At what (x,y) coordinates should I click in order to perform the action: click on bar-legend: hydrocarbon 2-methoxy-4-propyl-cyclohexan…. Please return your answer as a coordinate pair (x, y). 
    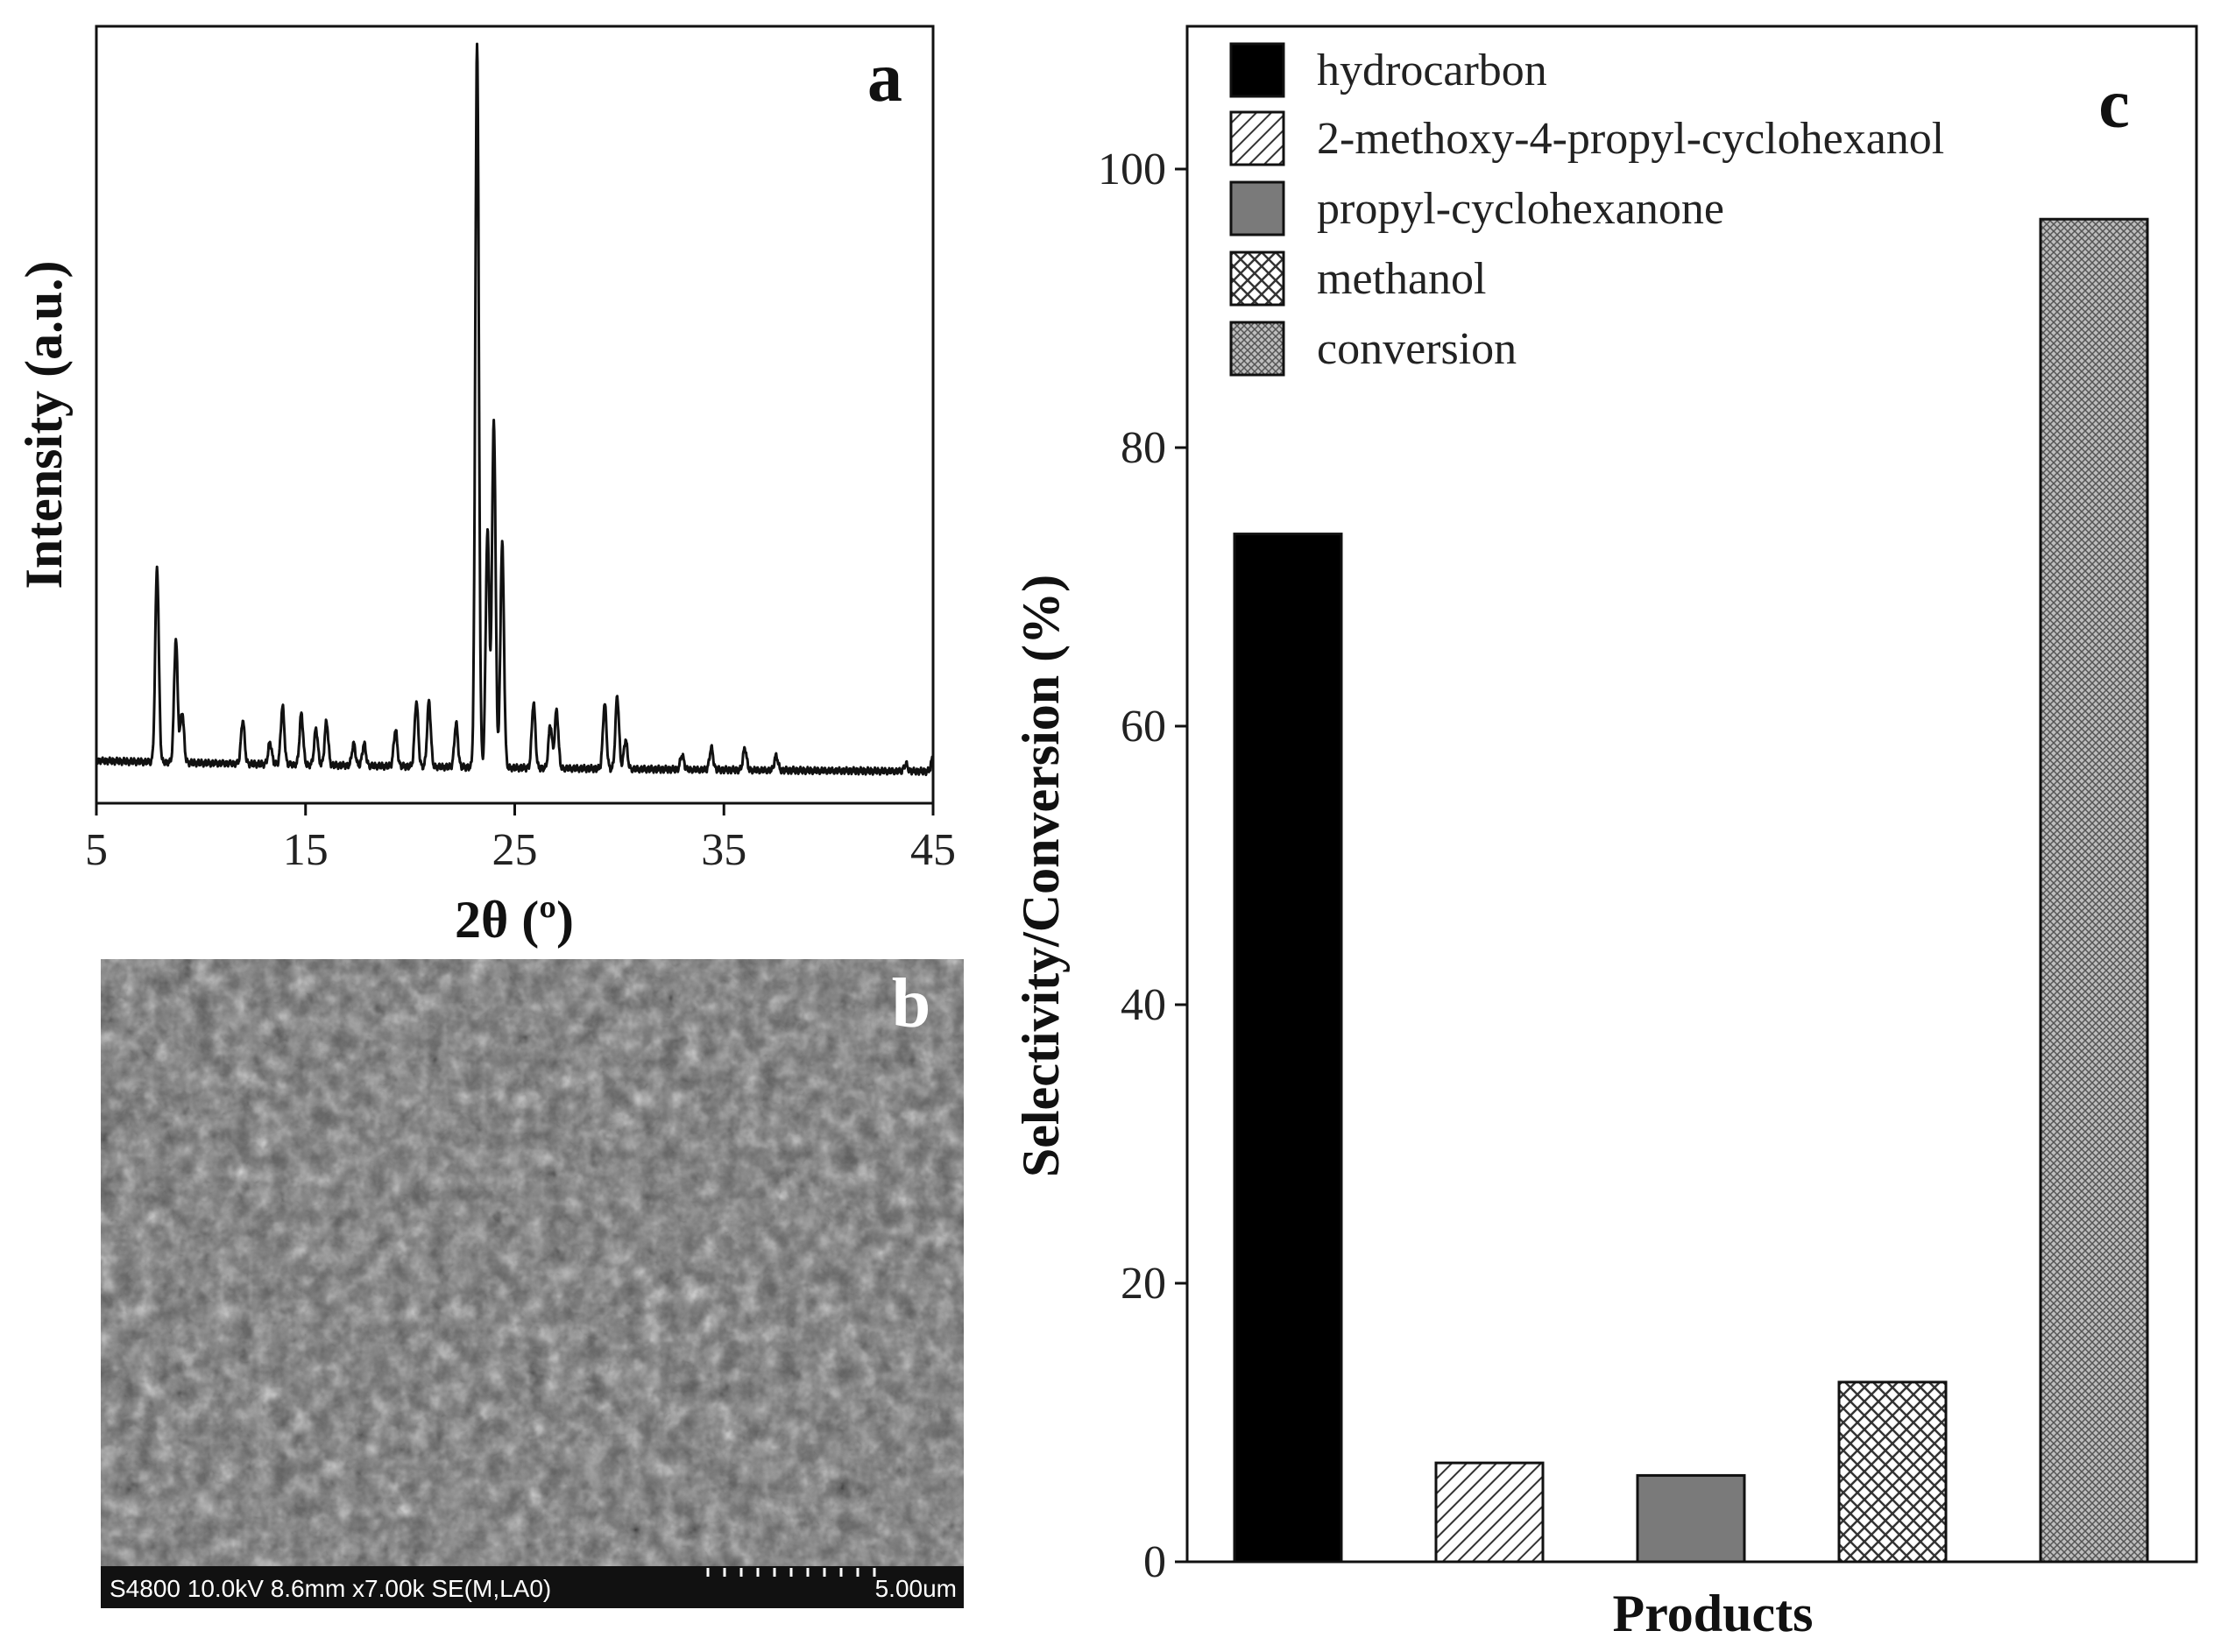
    Looking at the image, I should click on (1586, 209).